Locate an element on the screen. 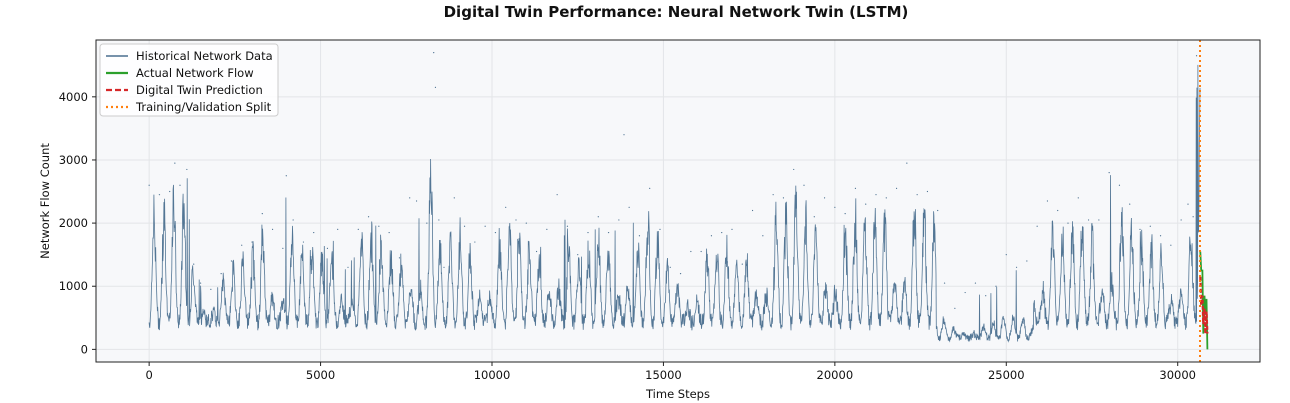  y-axis-label: Network Flow Count is located at coordinates (45, 201).